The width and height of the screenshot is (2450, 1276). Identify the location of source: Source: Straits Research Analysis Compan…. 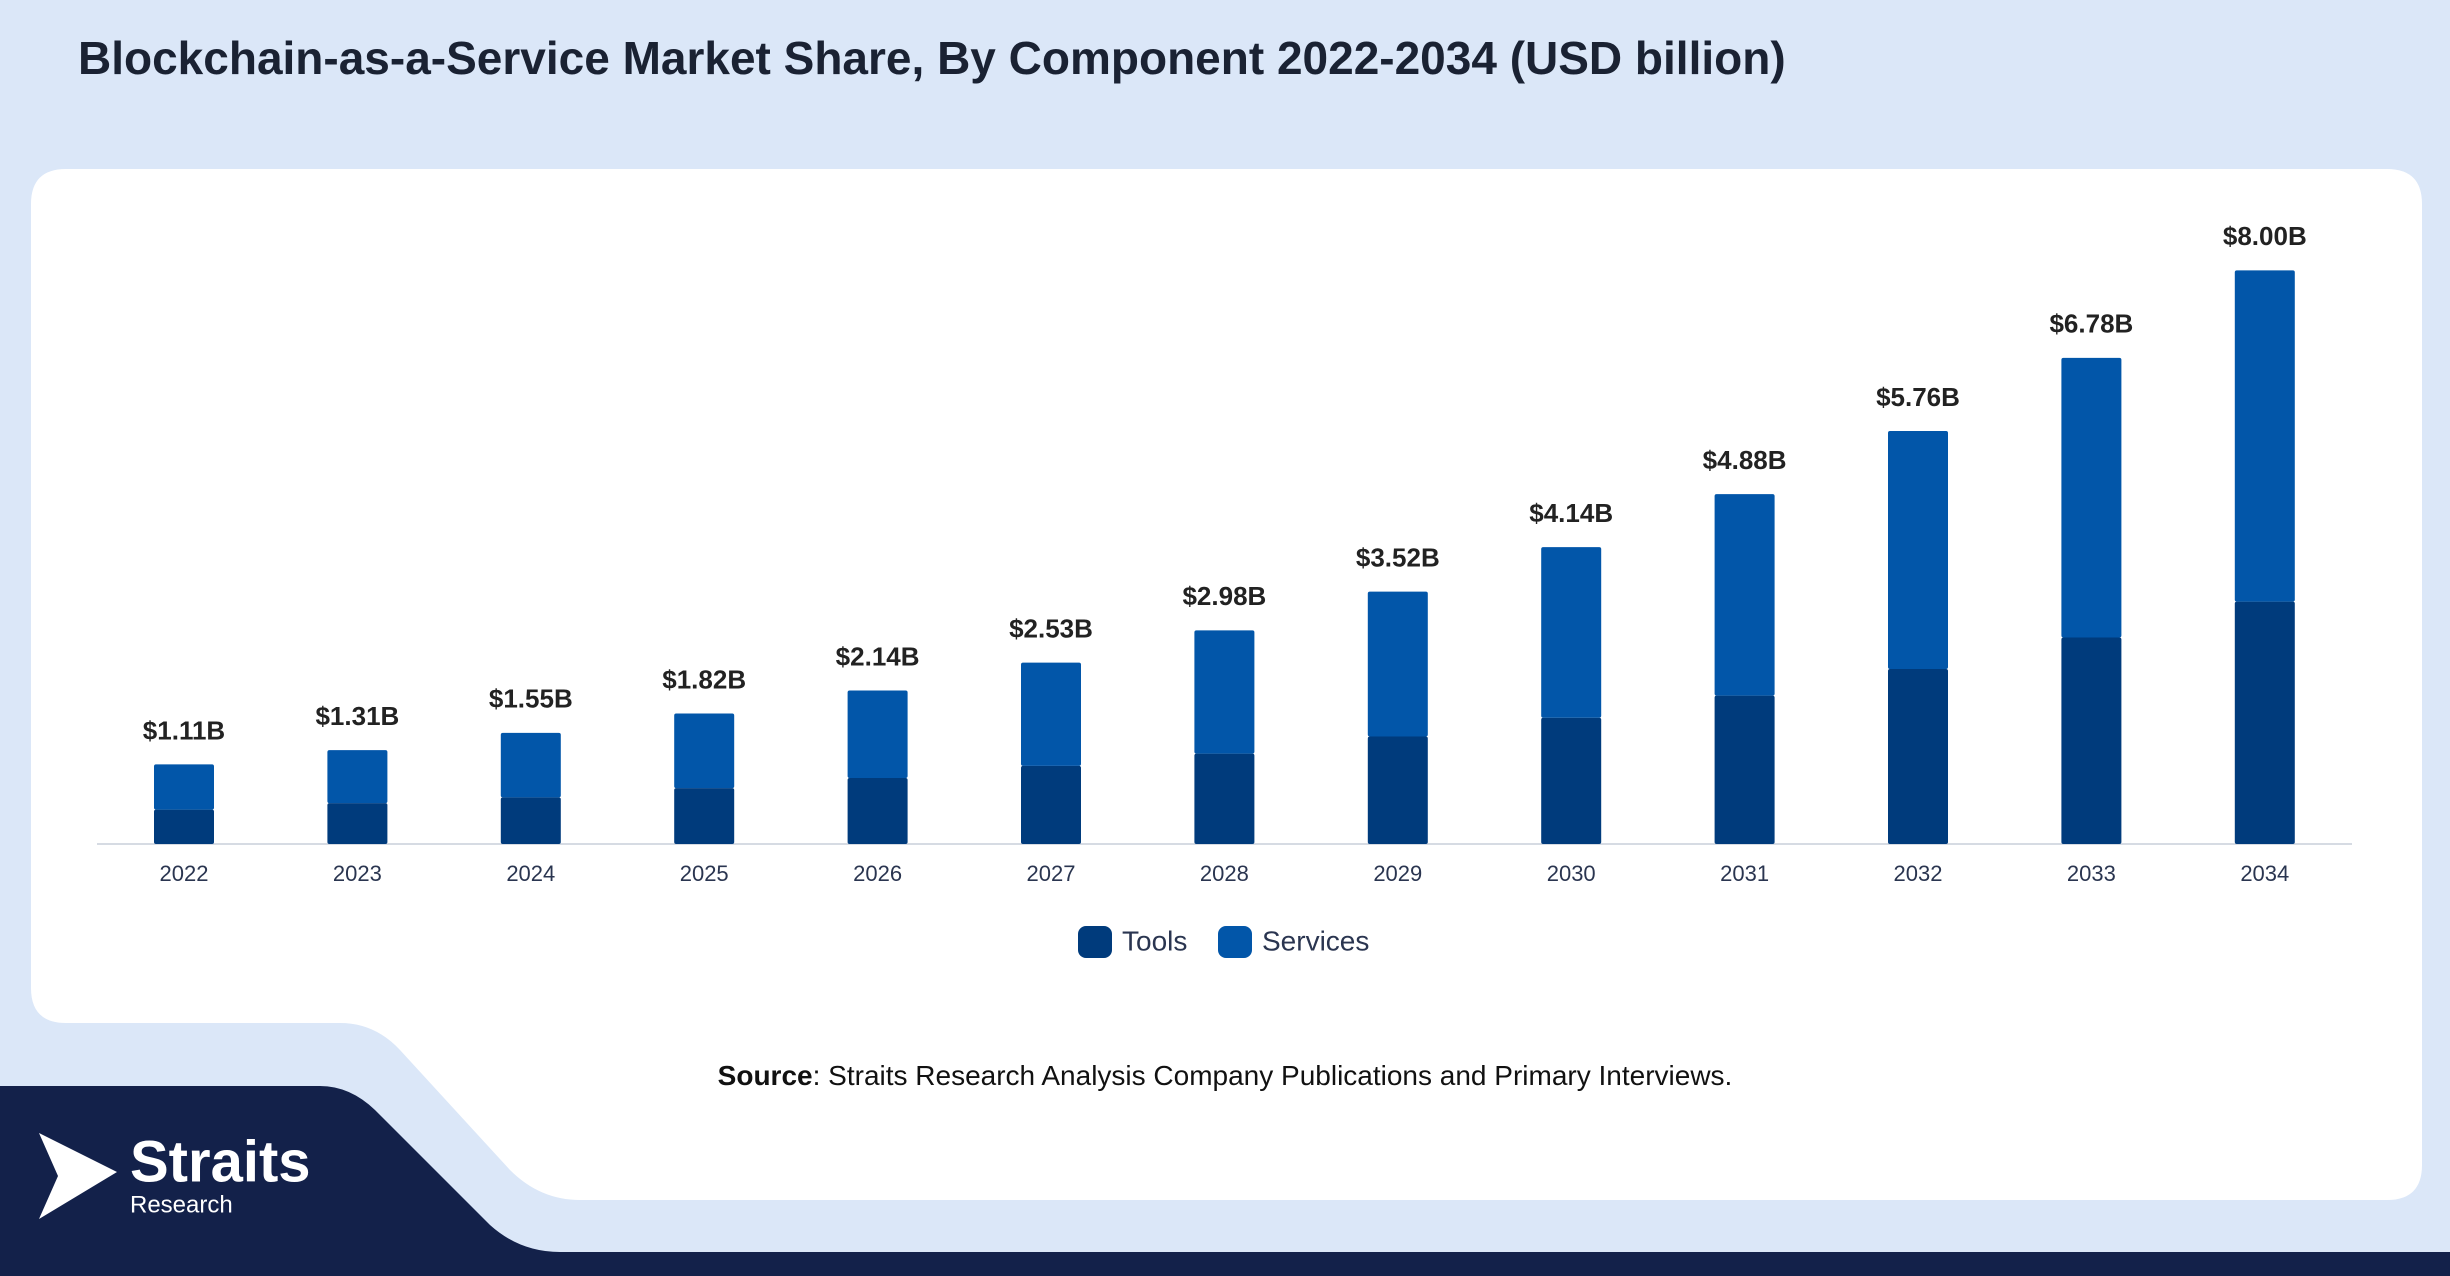
(1225, 1075).